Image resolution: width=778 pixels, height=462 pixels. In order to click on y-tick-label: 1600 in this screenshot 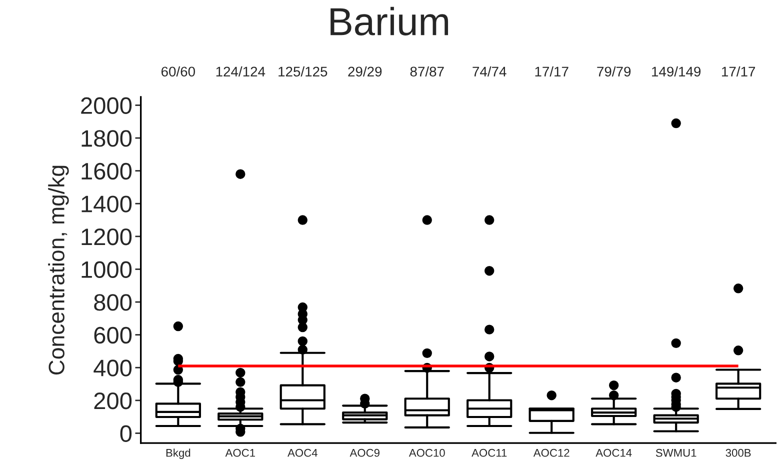, I will do `click(107, 171)`.